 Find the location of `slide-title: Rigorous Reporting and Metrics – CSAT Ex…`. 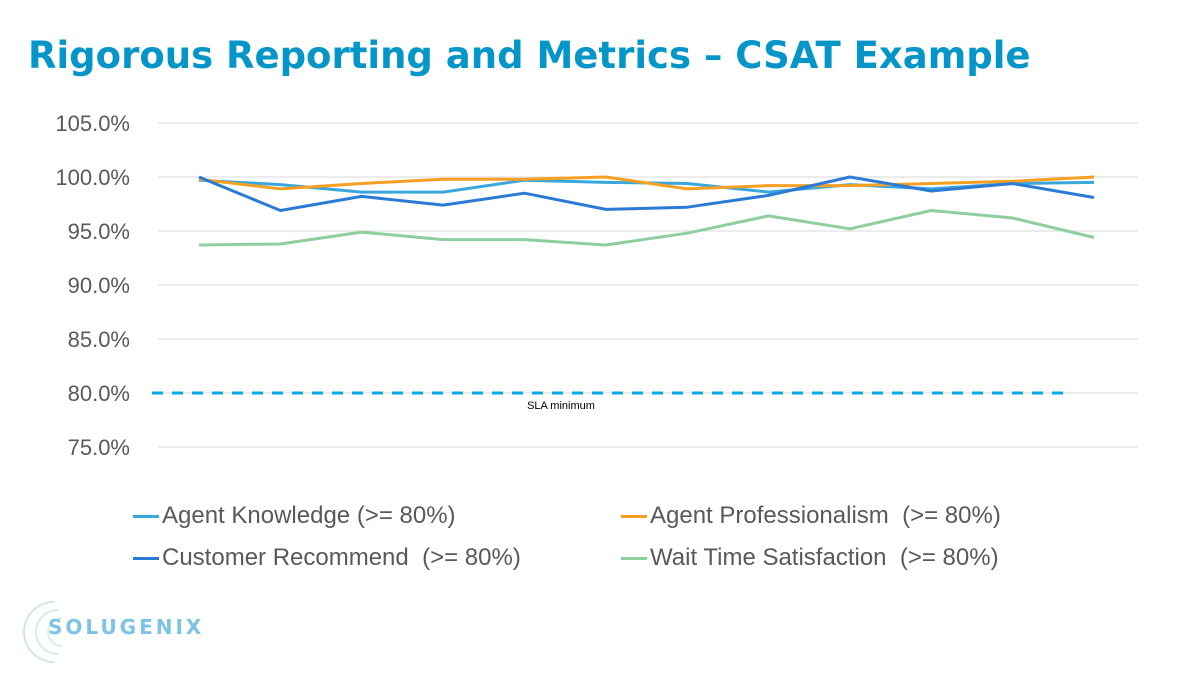

slide-title: Rigorous Reporting and Metrics – CSAT Ex… is located at coordinates (529, 55).